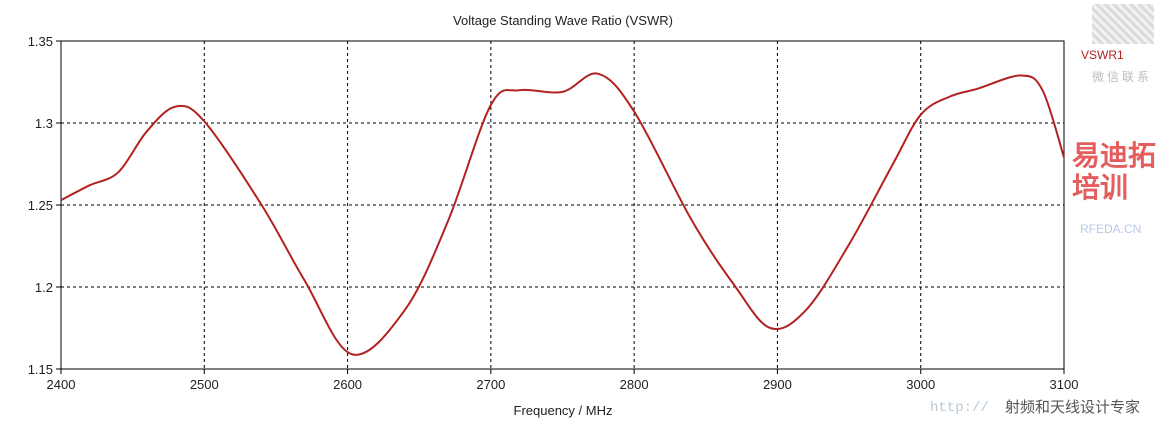 The height and width of the screenshot is (422, 1161). Describe the element at coordinates (777, 384) in the screenshot. I see `x-tick-label: 2900` at that location.